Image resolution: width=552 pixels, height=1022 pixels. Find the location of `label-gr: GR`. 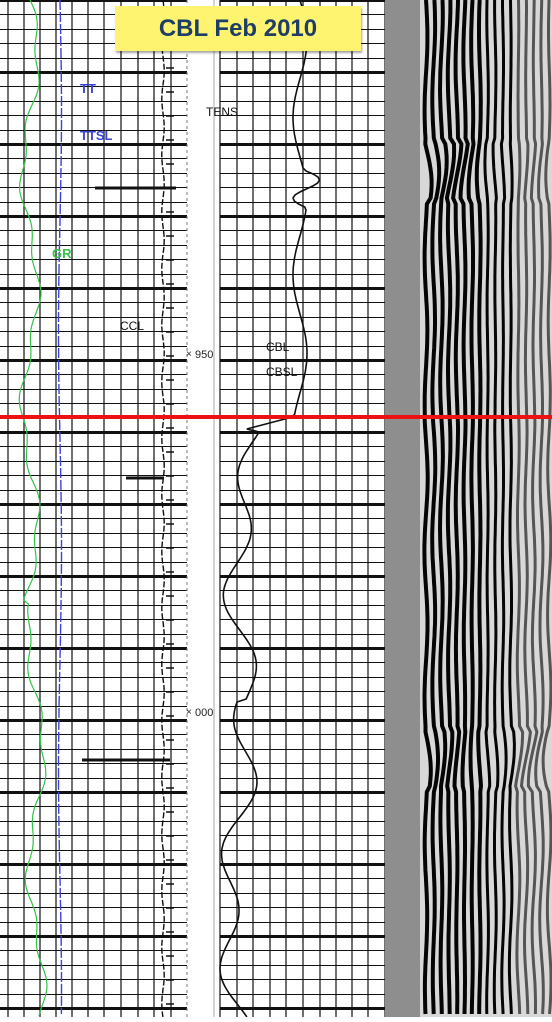

label-gr: GR is located at coordinates (62, 253).